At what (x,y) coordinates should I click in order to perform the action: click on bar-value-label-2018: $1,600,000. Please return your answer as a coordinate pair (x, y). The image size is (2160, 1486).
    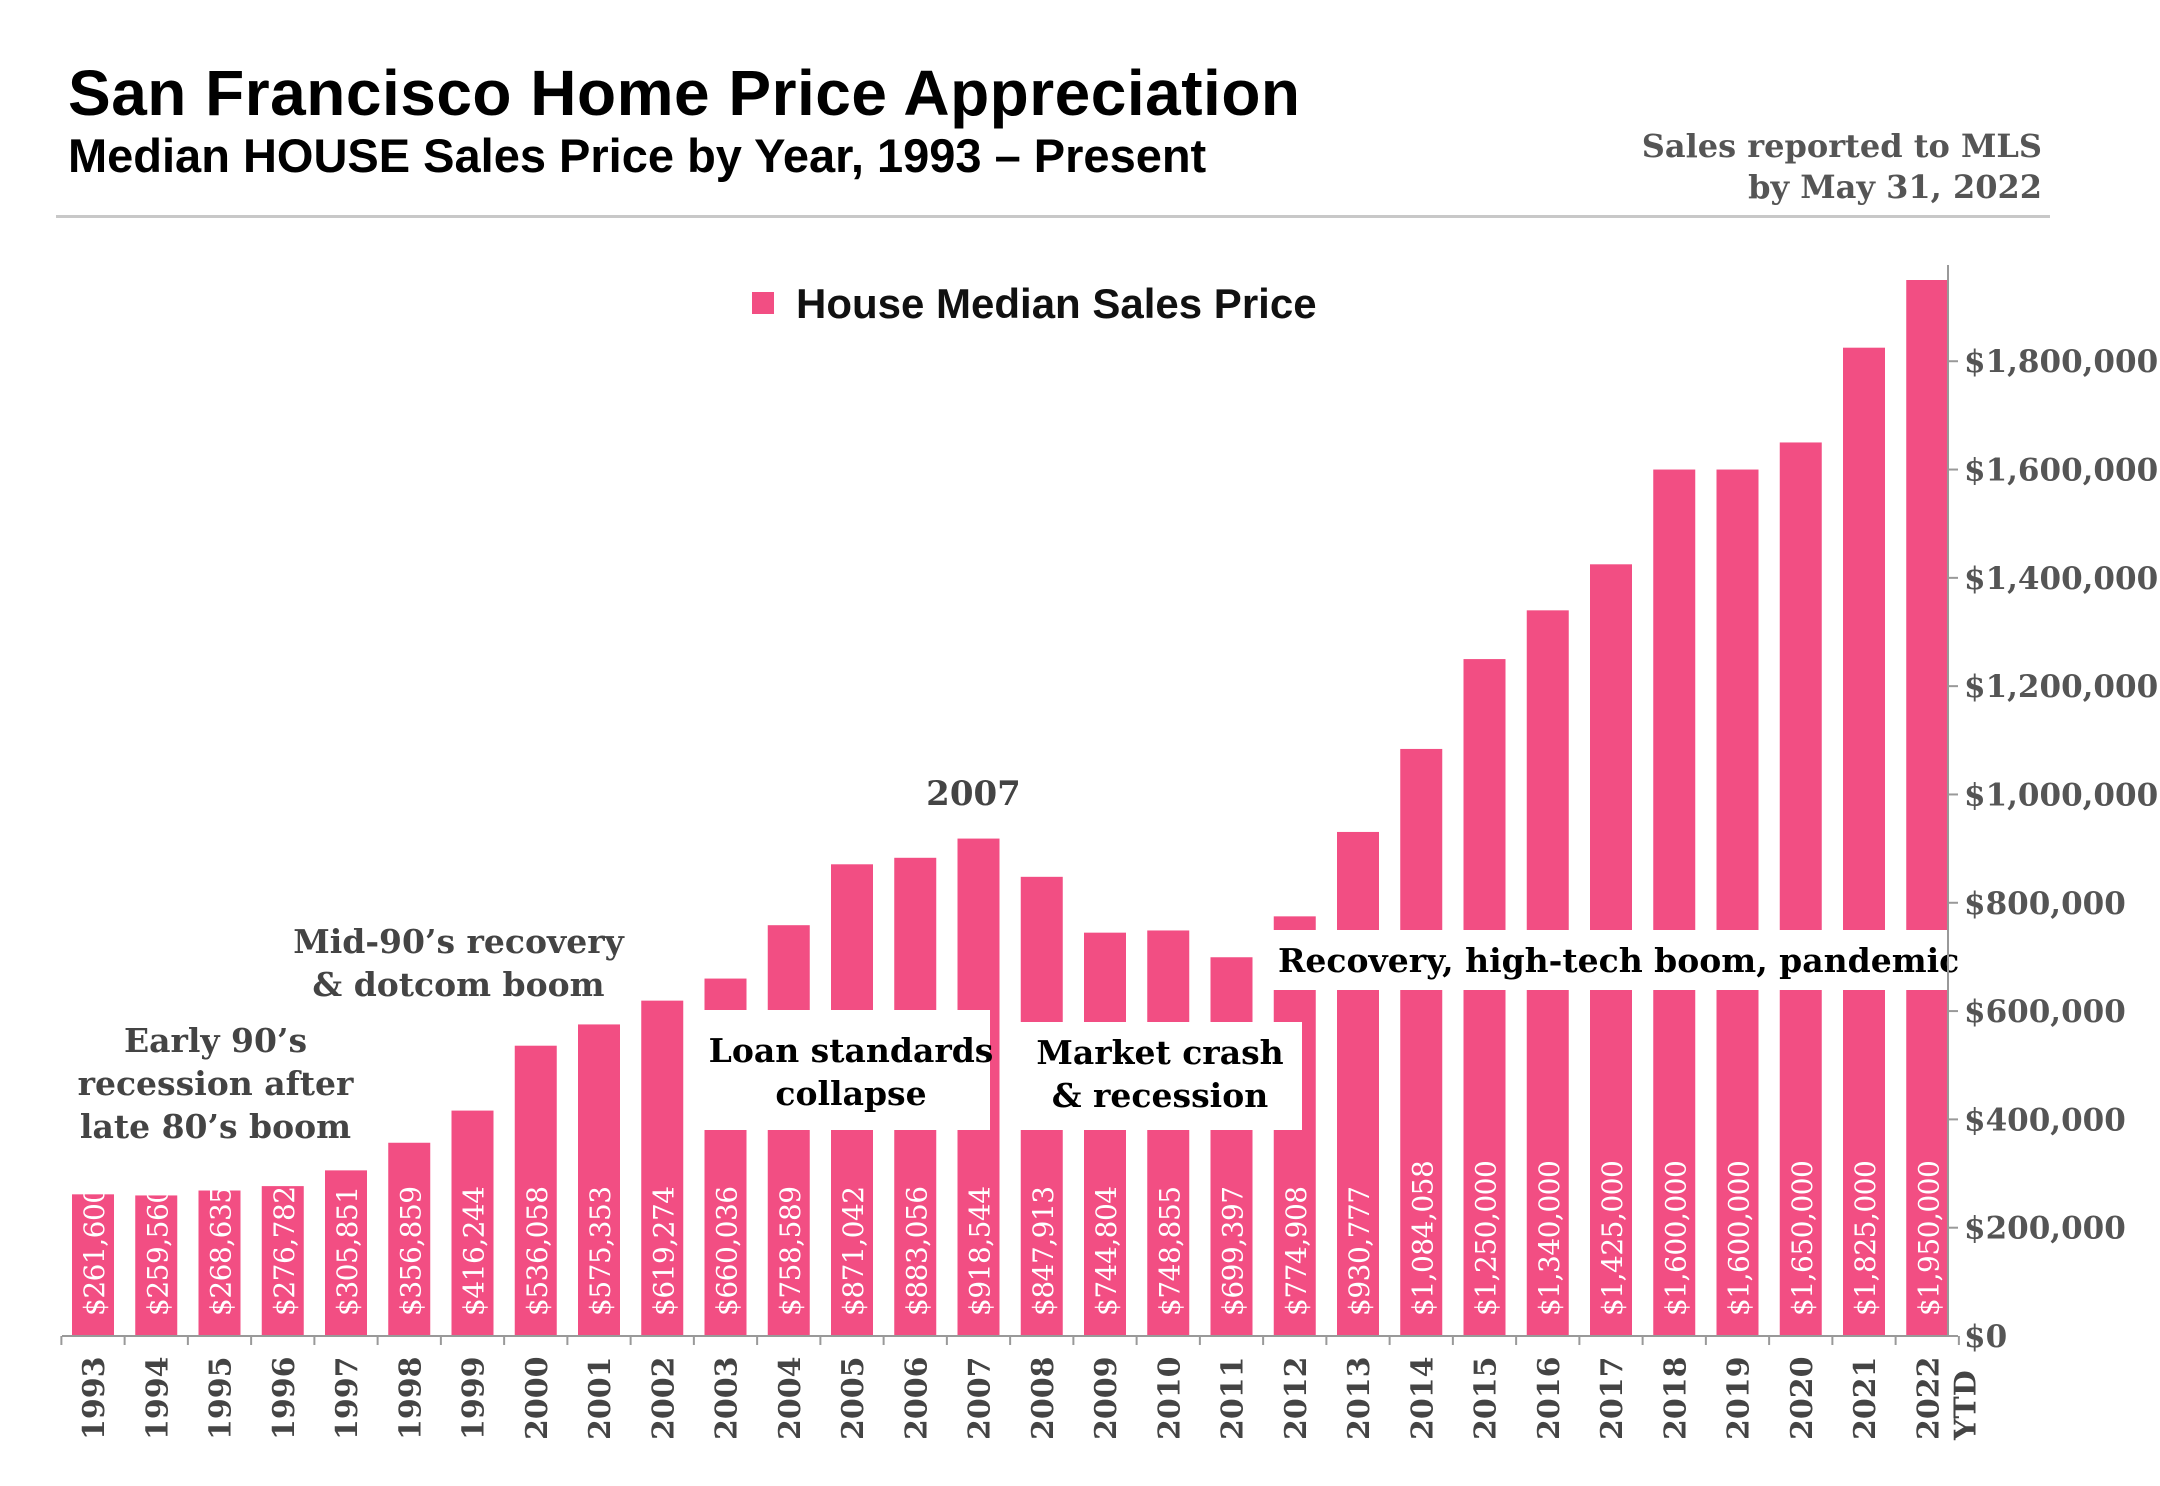
    Looking at the image, I should click on (1675, 1238).